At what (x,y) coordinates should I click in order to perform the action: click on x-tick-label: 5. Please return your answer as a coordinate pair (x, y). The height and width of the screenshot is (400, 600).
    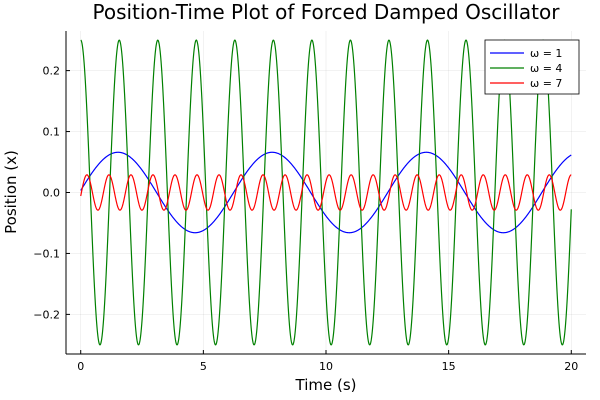
    Looking at the image, I should click on (203, 366).